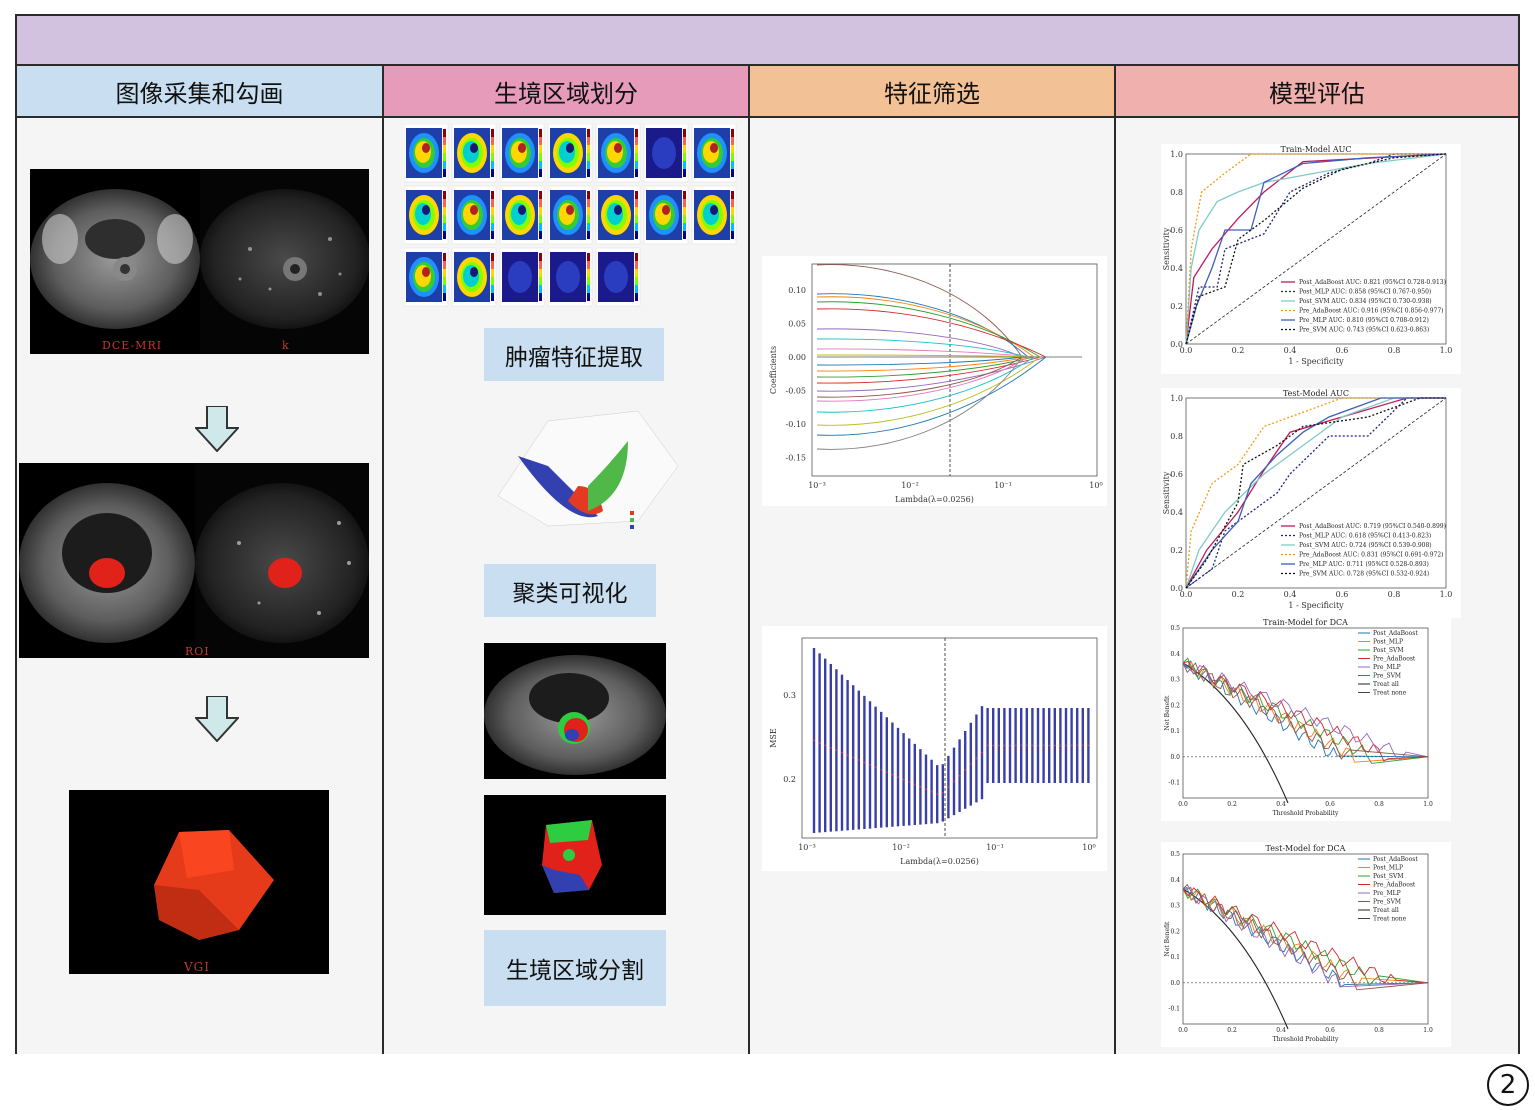 The width and height of the screenshot is (1535, 1110). I want to click on lasso-axes-frame, so click(954, 370).